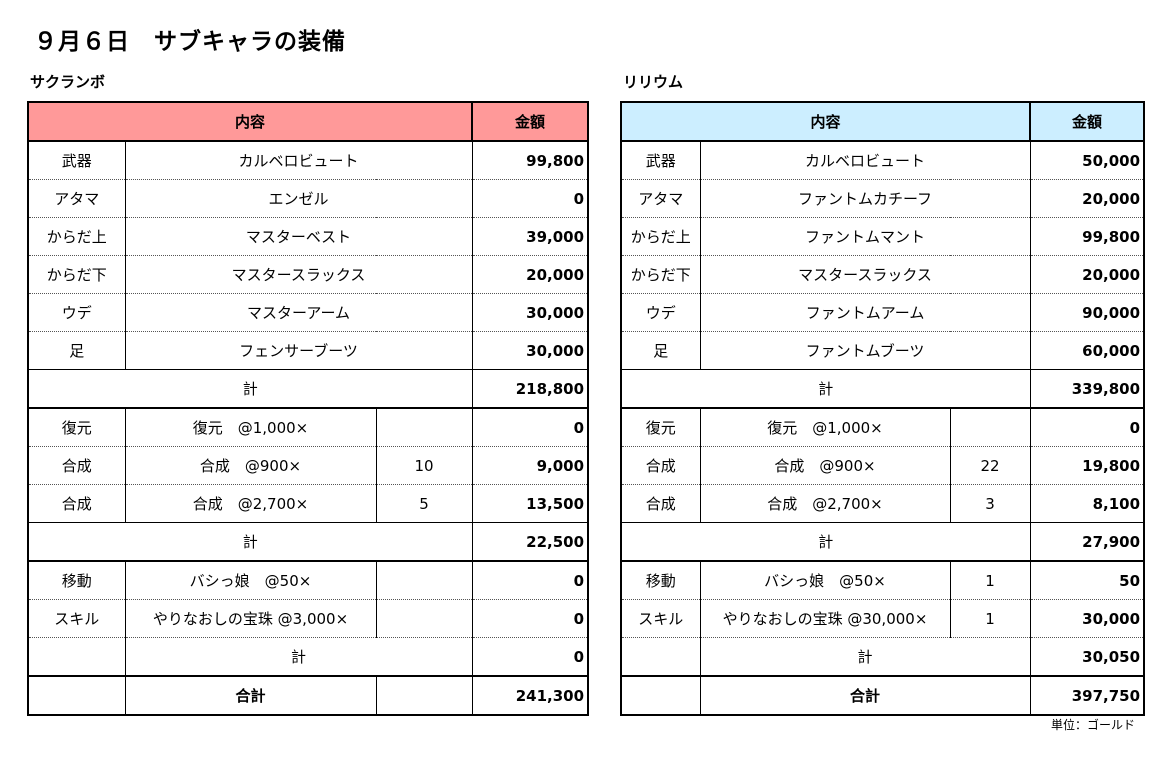 The image size is (1171, 758). Describe the element at coordinates (1087, 312) in the screenshot. I see `amount-cell: 90,000` at that location.